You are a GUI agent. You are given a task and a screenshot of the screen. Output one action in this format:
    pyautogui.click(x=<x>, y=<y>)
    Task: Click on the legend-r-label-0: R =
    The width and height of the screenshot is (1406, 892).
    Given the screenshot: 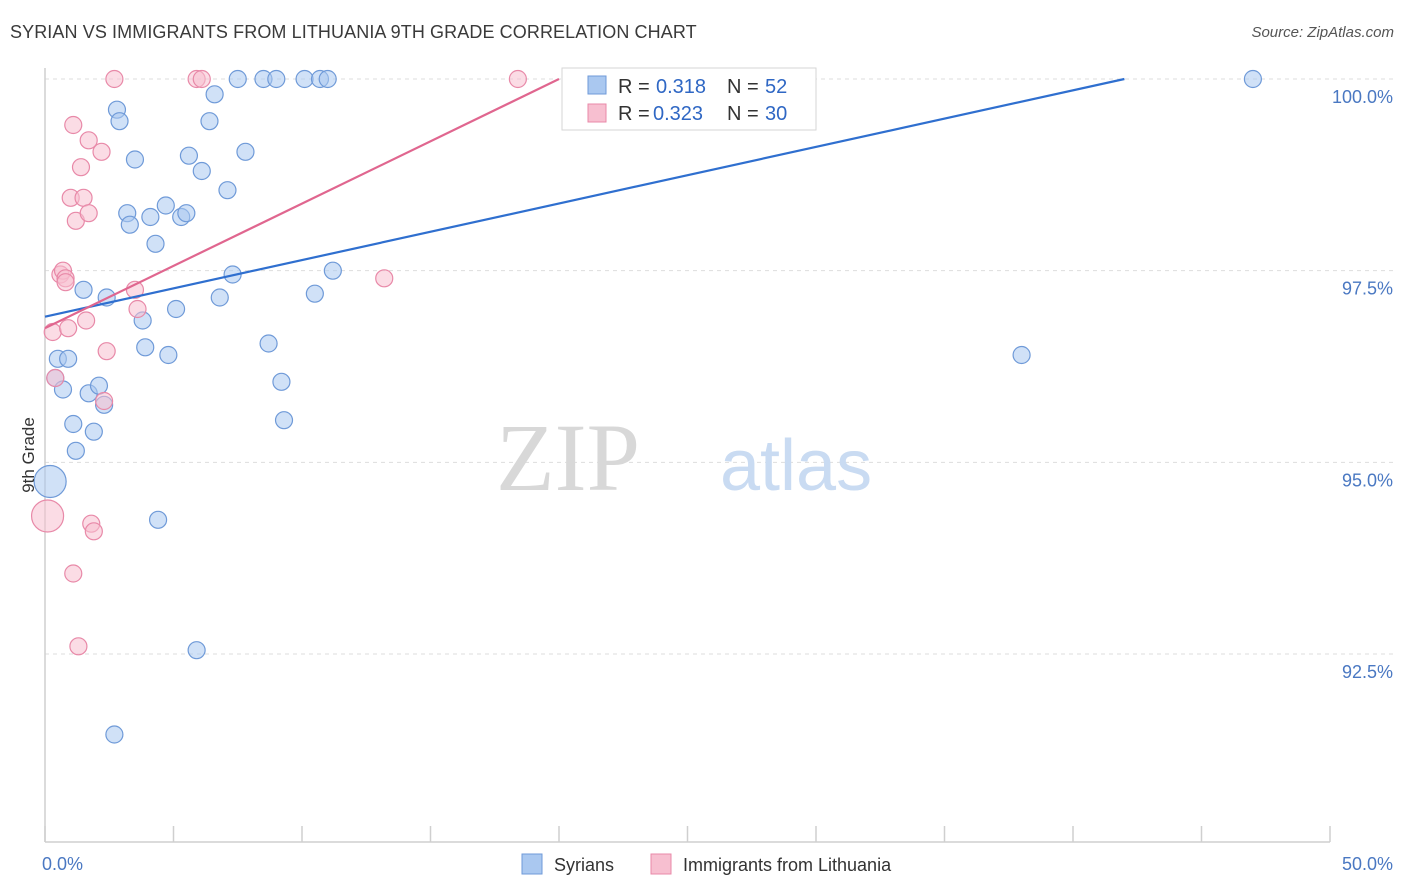 What is the action you would take?
    pyautogui.click(x=634, y=87)
    